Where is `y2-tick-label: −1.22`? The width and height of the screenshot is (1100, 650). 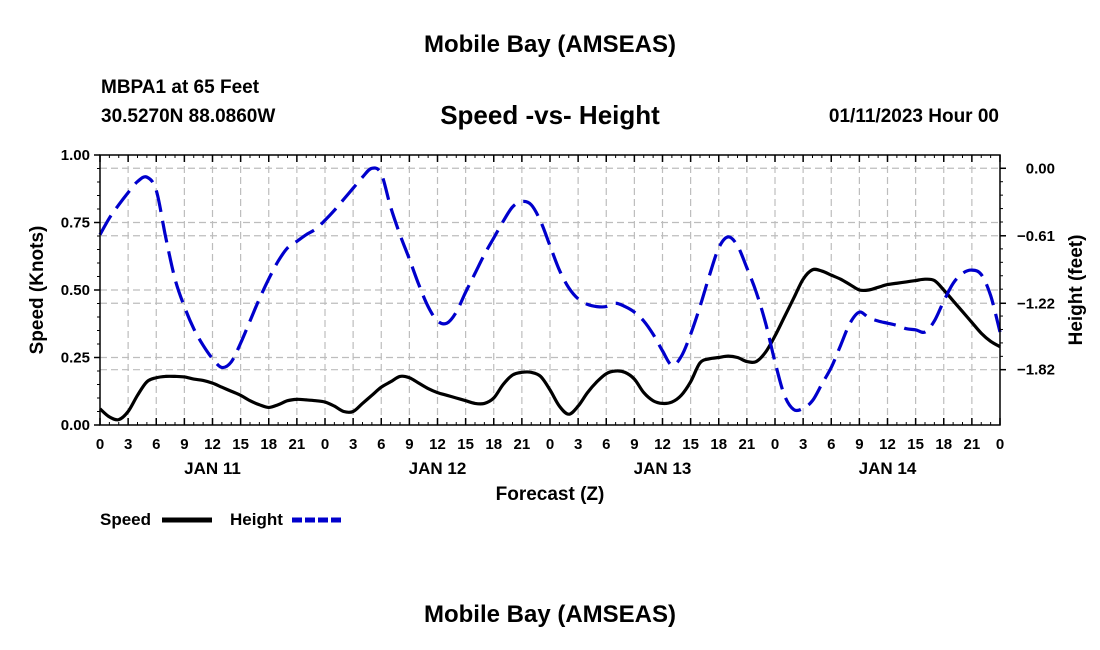 y2-tick-label: −1.22 is located at coordinates (1036, 303).